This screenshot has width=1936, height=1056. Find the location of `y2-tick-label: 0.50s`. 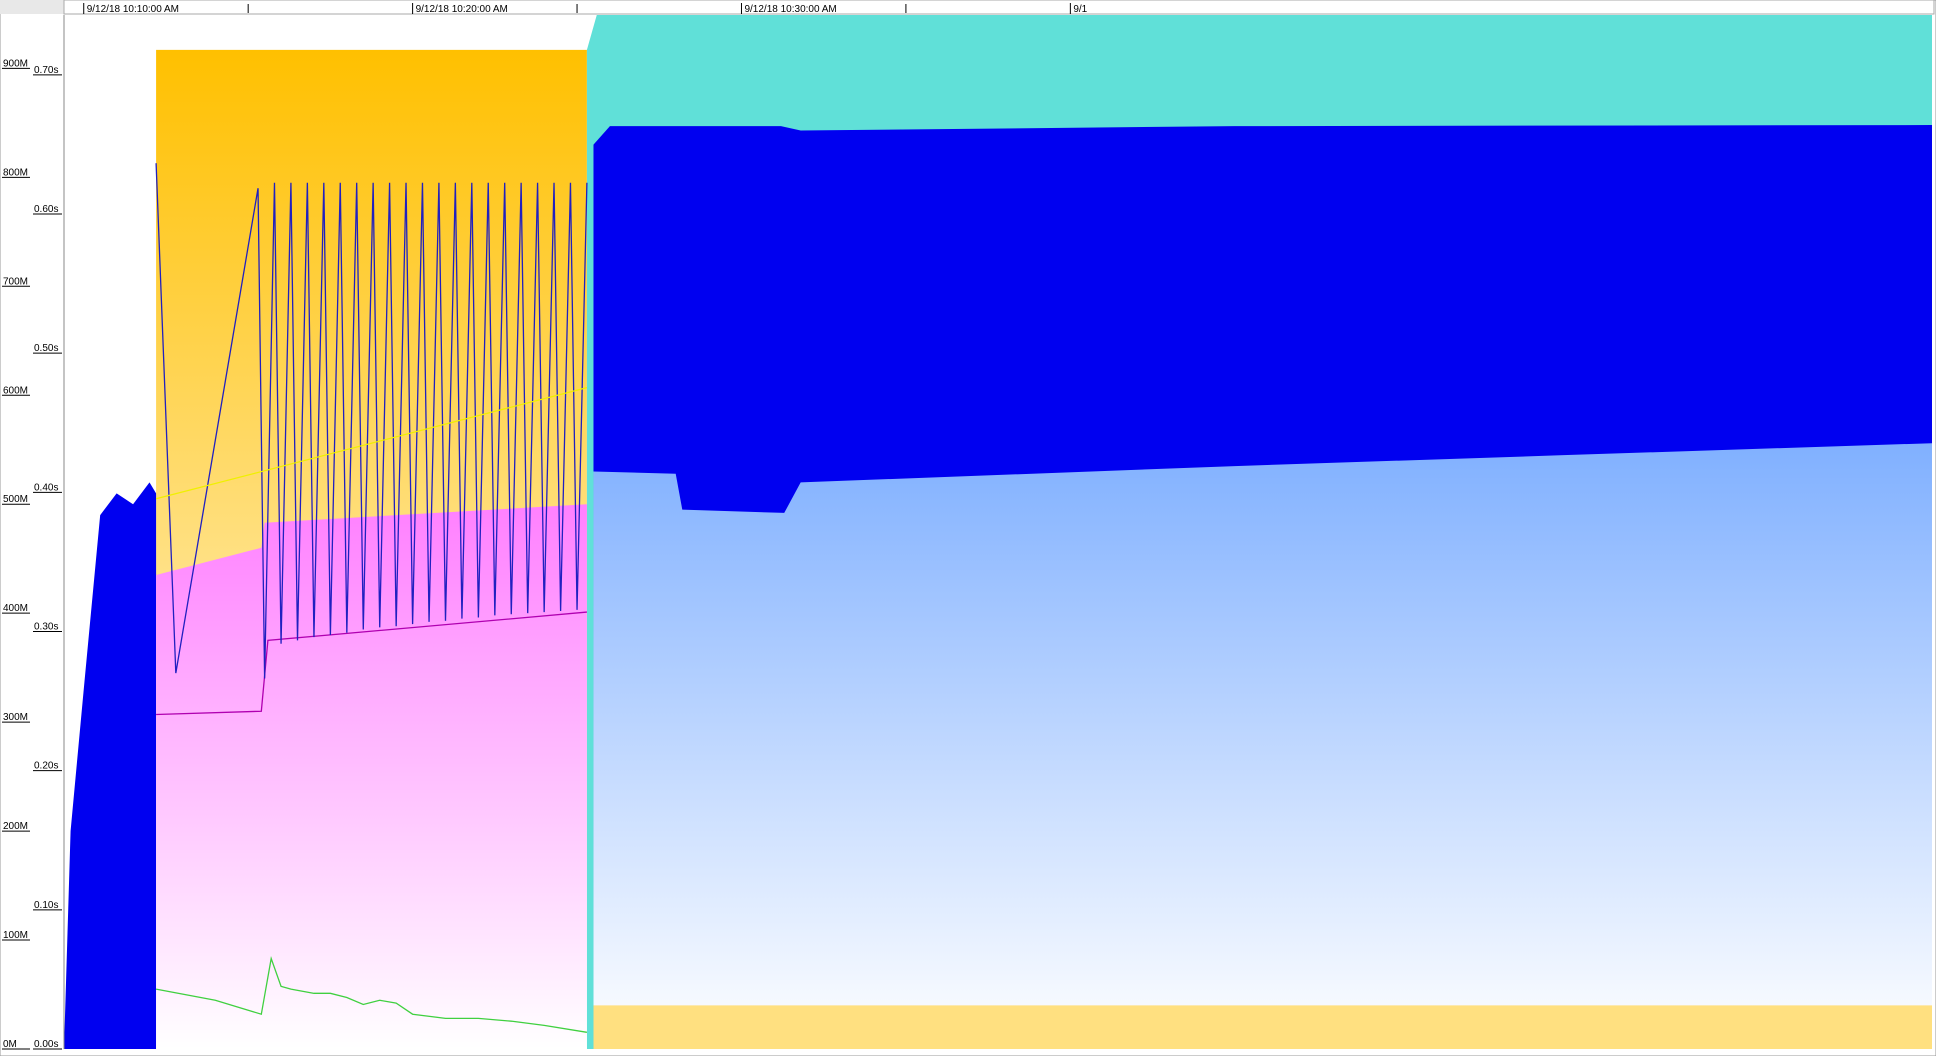

y2-tick-label: 0.50s is located at coordinates (46, 348).